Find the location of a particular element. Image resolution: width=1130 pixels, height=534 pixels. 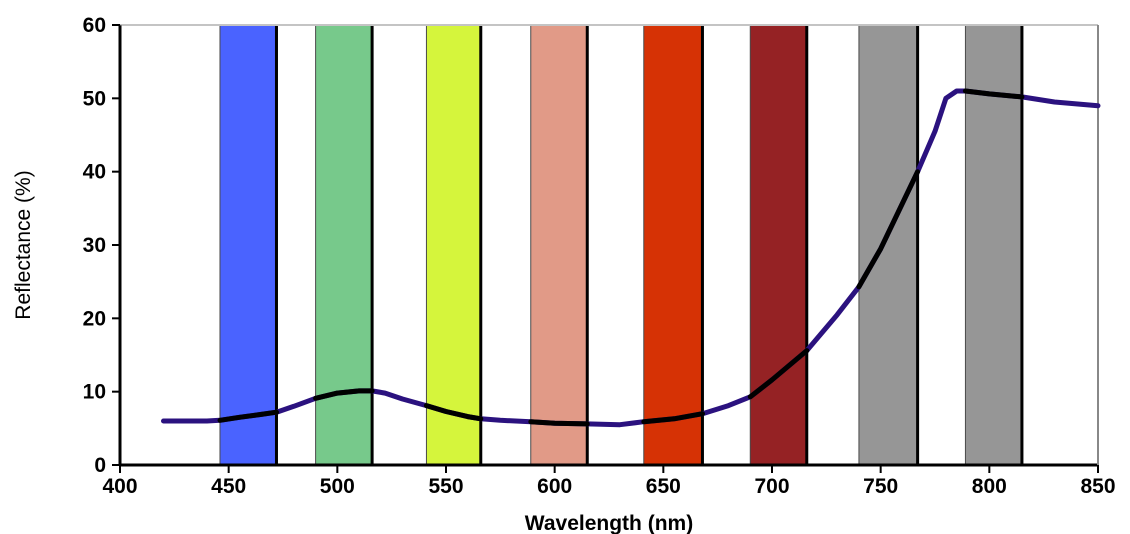

y-tick-label-40: 40 is located at coordinates (94, 172).